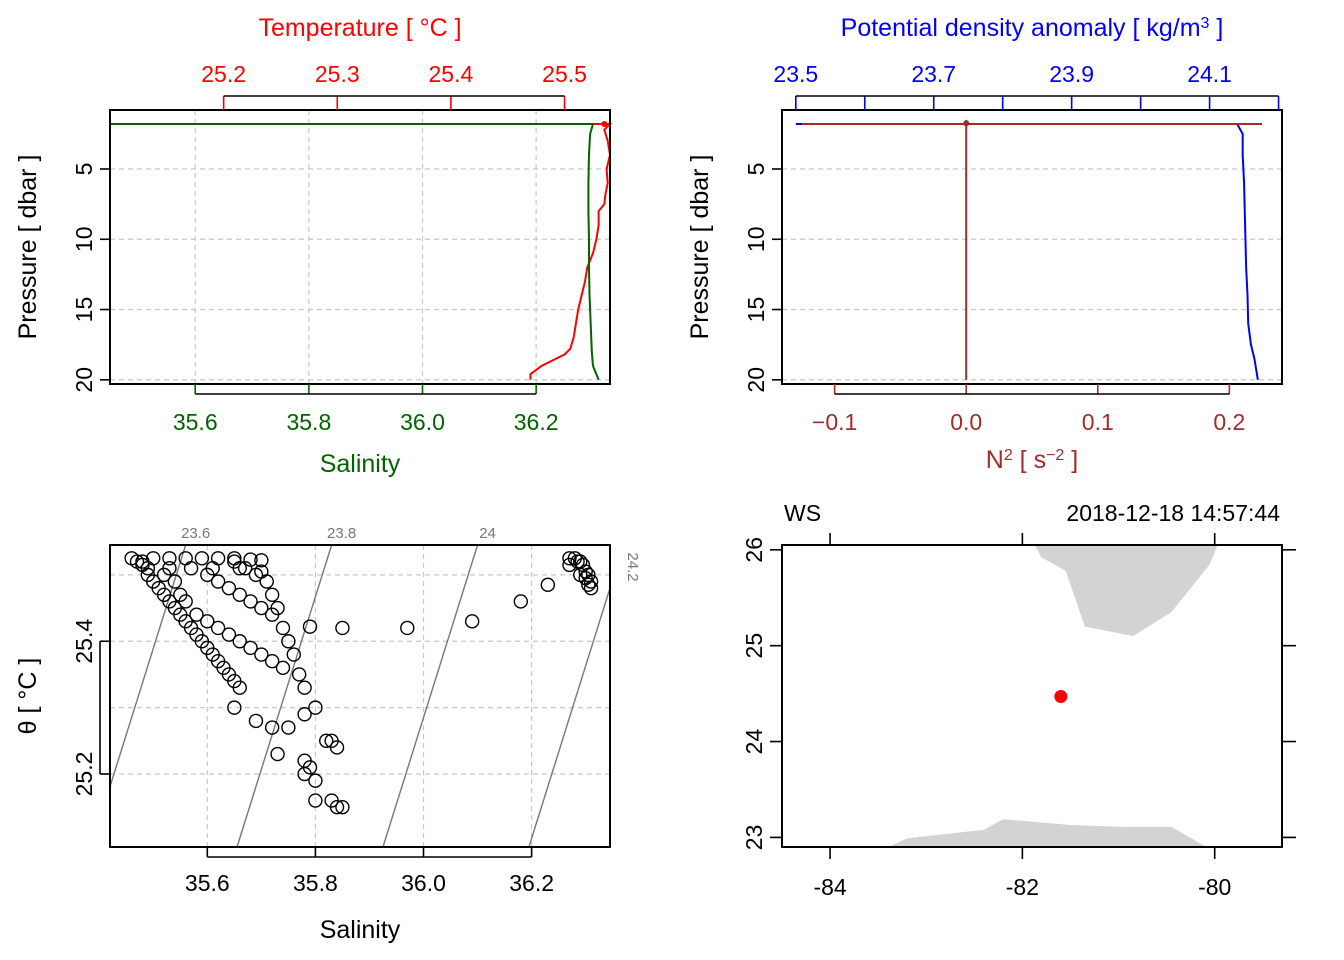 Image resolution: width=1344 pixels, height=960 pixels. Describe the element at coordinates (604, 124) in the screenshot. I see `temperature-surface-point` at that location.